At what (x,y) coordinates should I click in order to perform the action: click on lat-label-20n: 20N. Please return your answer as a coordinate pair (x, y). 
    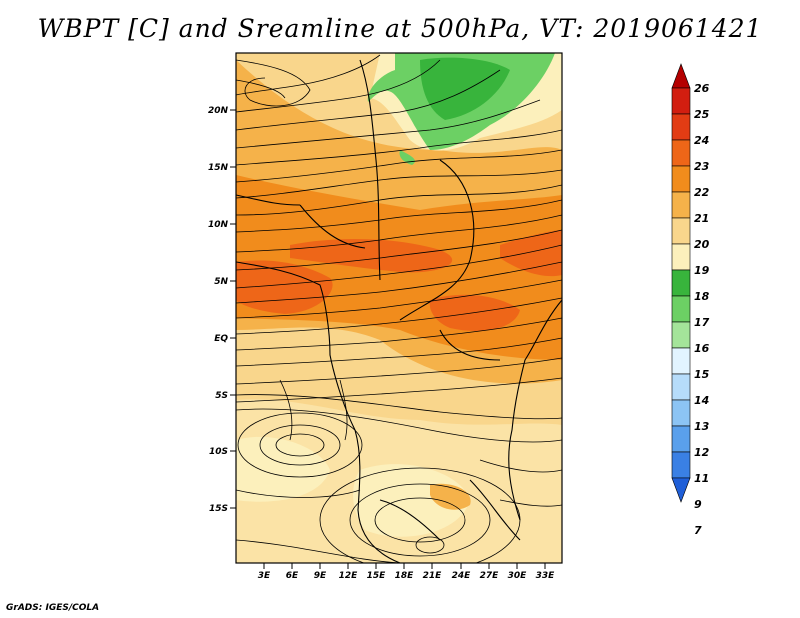
    Looking at the image, I should click on (218, 111).